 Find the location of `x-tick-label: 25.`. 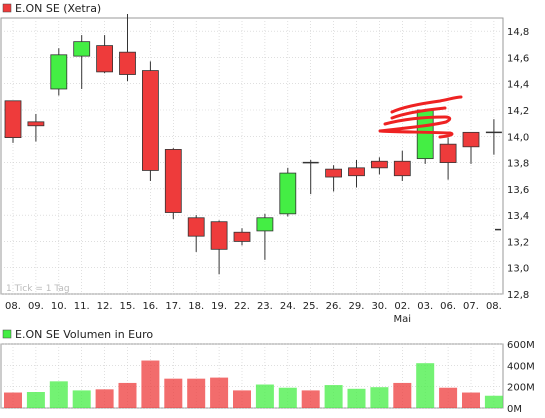

x-tick-label: 25. is located at coordinates (311, 306).